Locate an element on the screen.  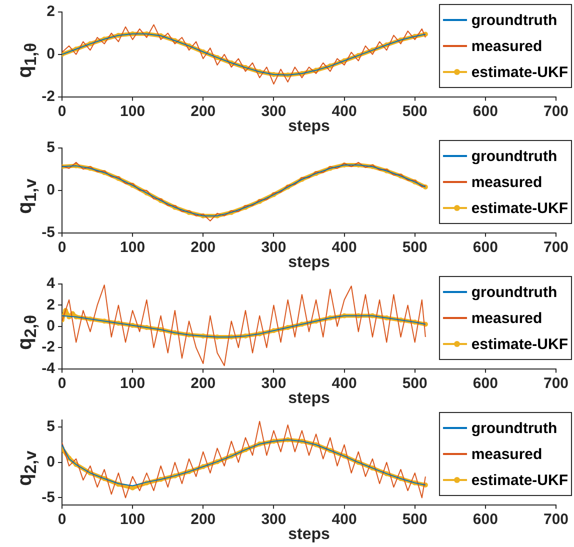
y-tick-label: 4 is located at coordinates (51, 283).